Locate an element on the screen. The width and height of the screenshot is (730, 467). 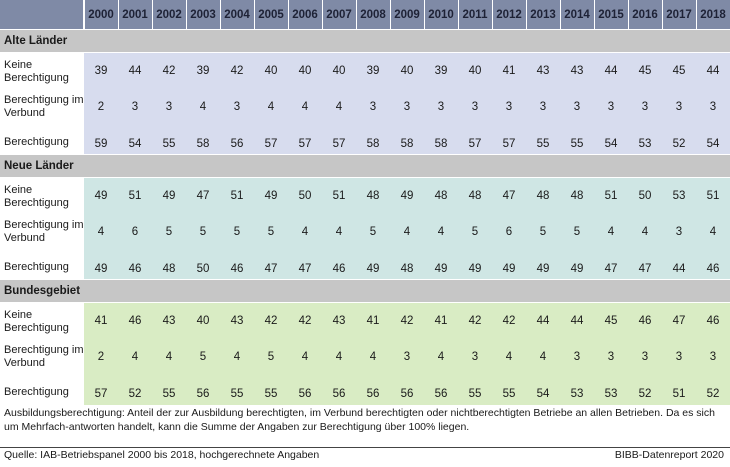
year-header-cell: 2006 is located at coordinates (305, 14).